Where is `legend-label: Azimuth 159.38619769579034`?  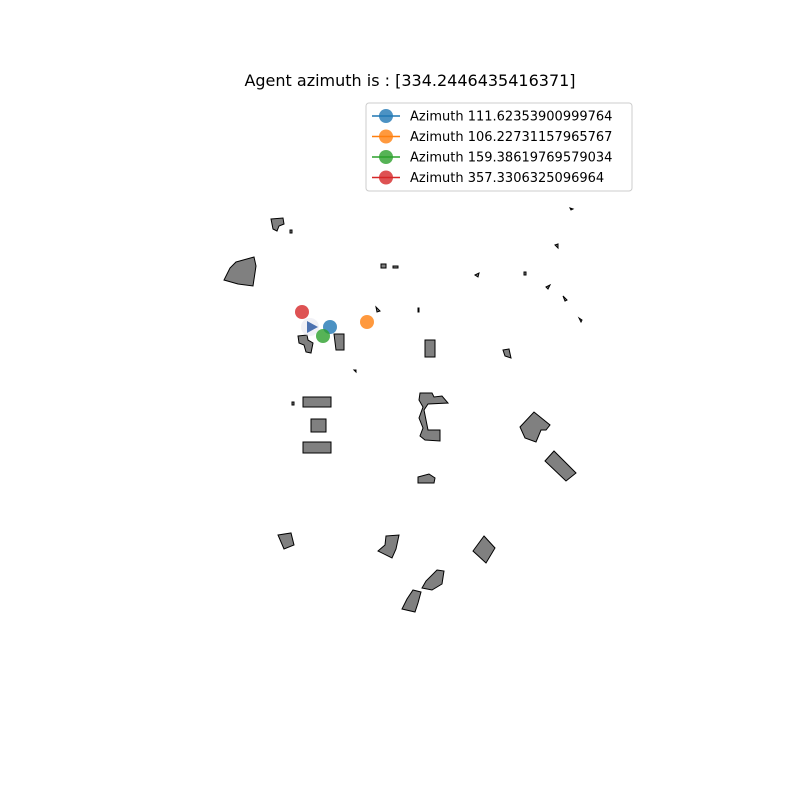
legend-label: Azimuth 159.38619769579034 is located at coordinates (511, 158).